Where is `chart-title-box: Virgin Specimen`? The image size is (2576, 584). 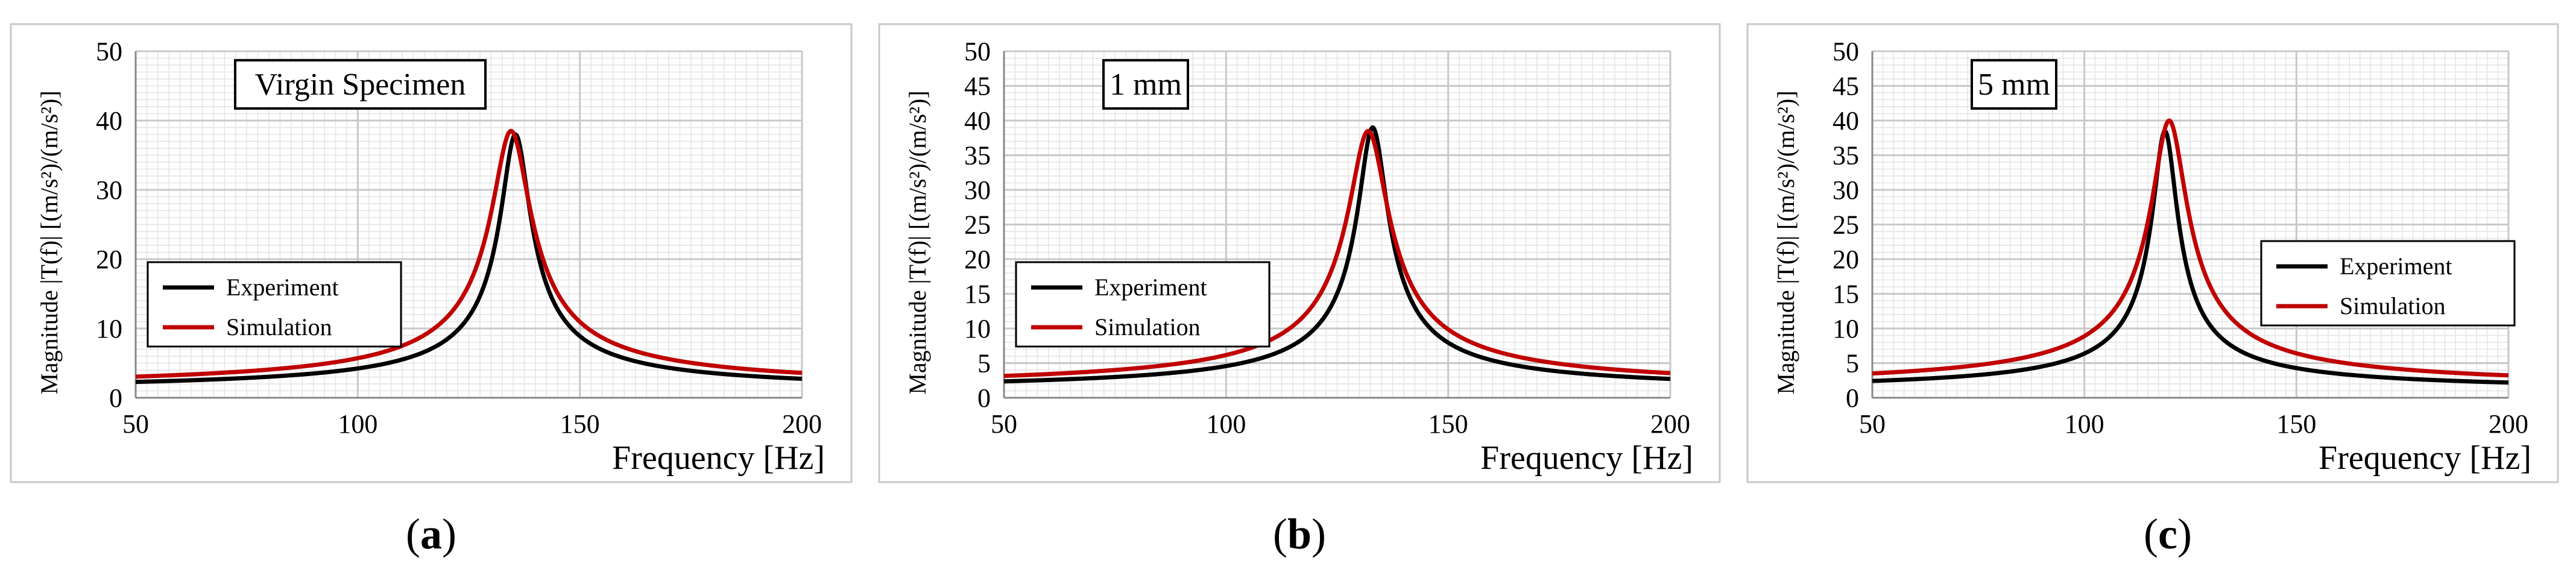
chart-title-box: Virgin Specimen is located at coordinates (360, 84).